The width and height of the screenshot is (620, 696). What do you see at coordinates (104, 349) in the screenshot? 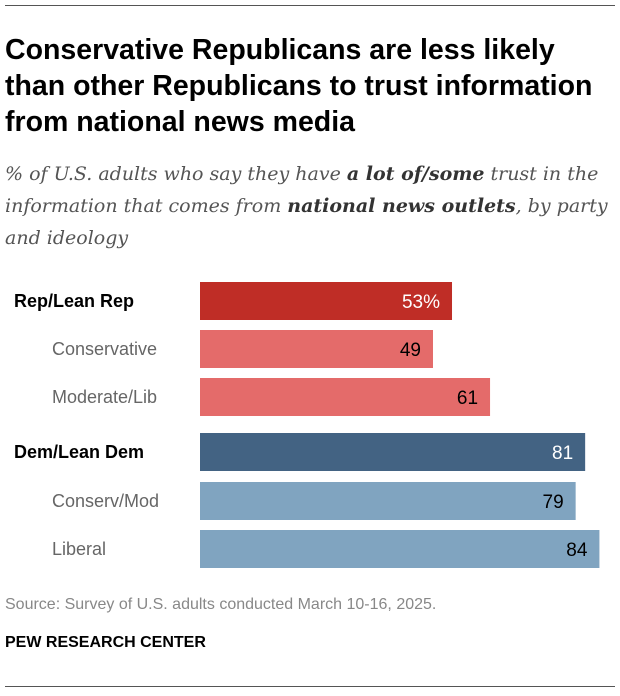
I see `category-label: Conservative` at bounding box center [104, 349].